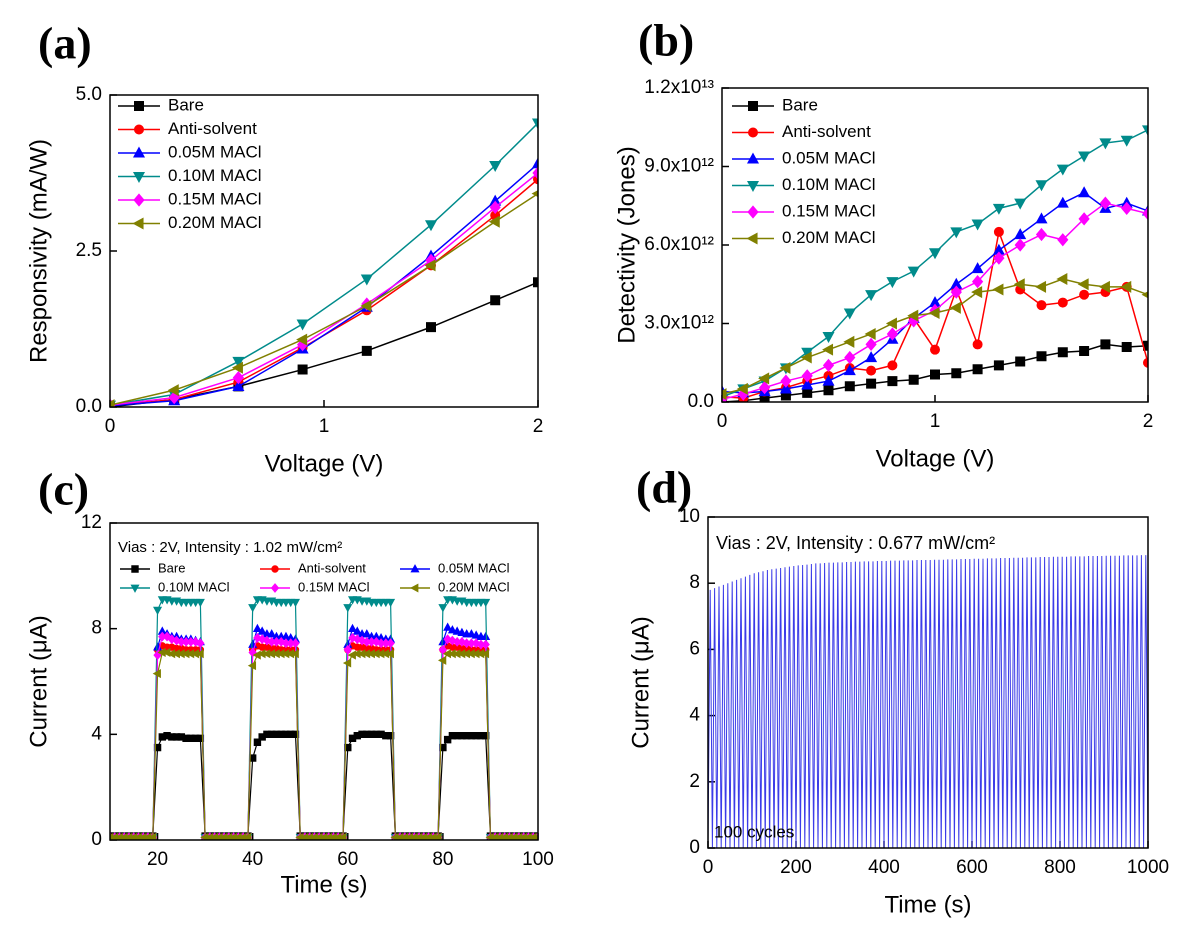 This screenshot has height=934, width=1200. Describe the element at coordinates (666, 40) in the screenshot. I see `panel-label: (b)` at that location.